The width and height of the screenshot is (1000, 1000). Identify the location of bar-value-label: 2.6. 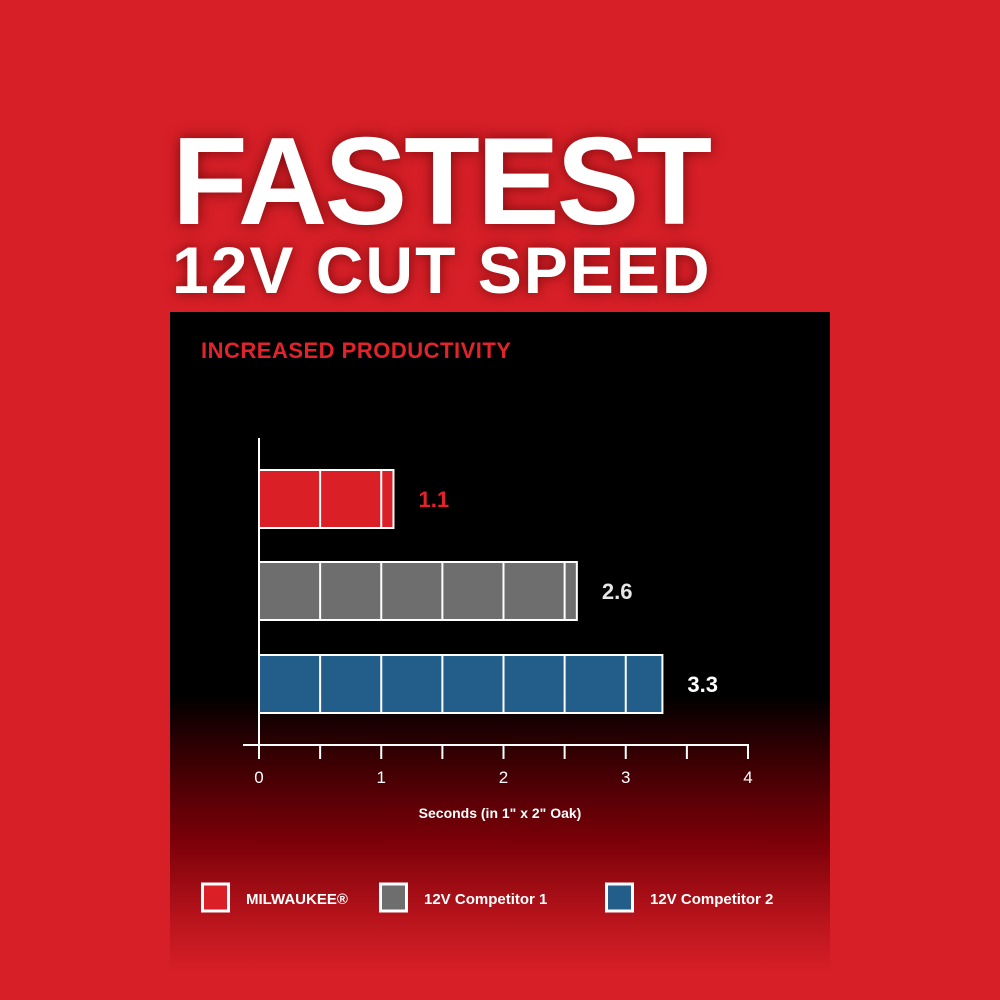
(617, 591).